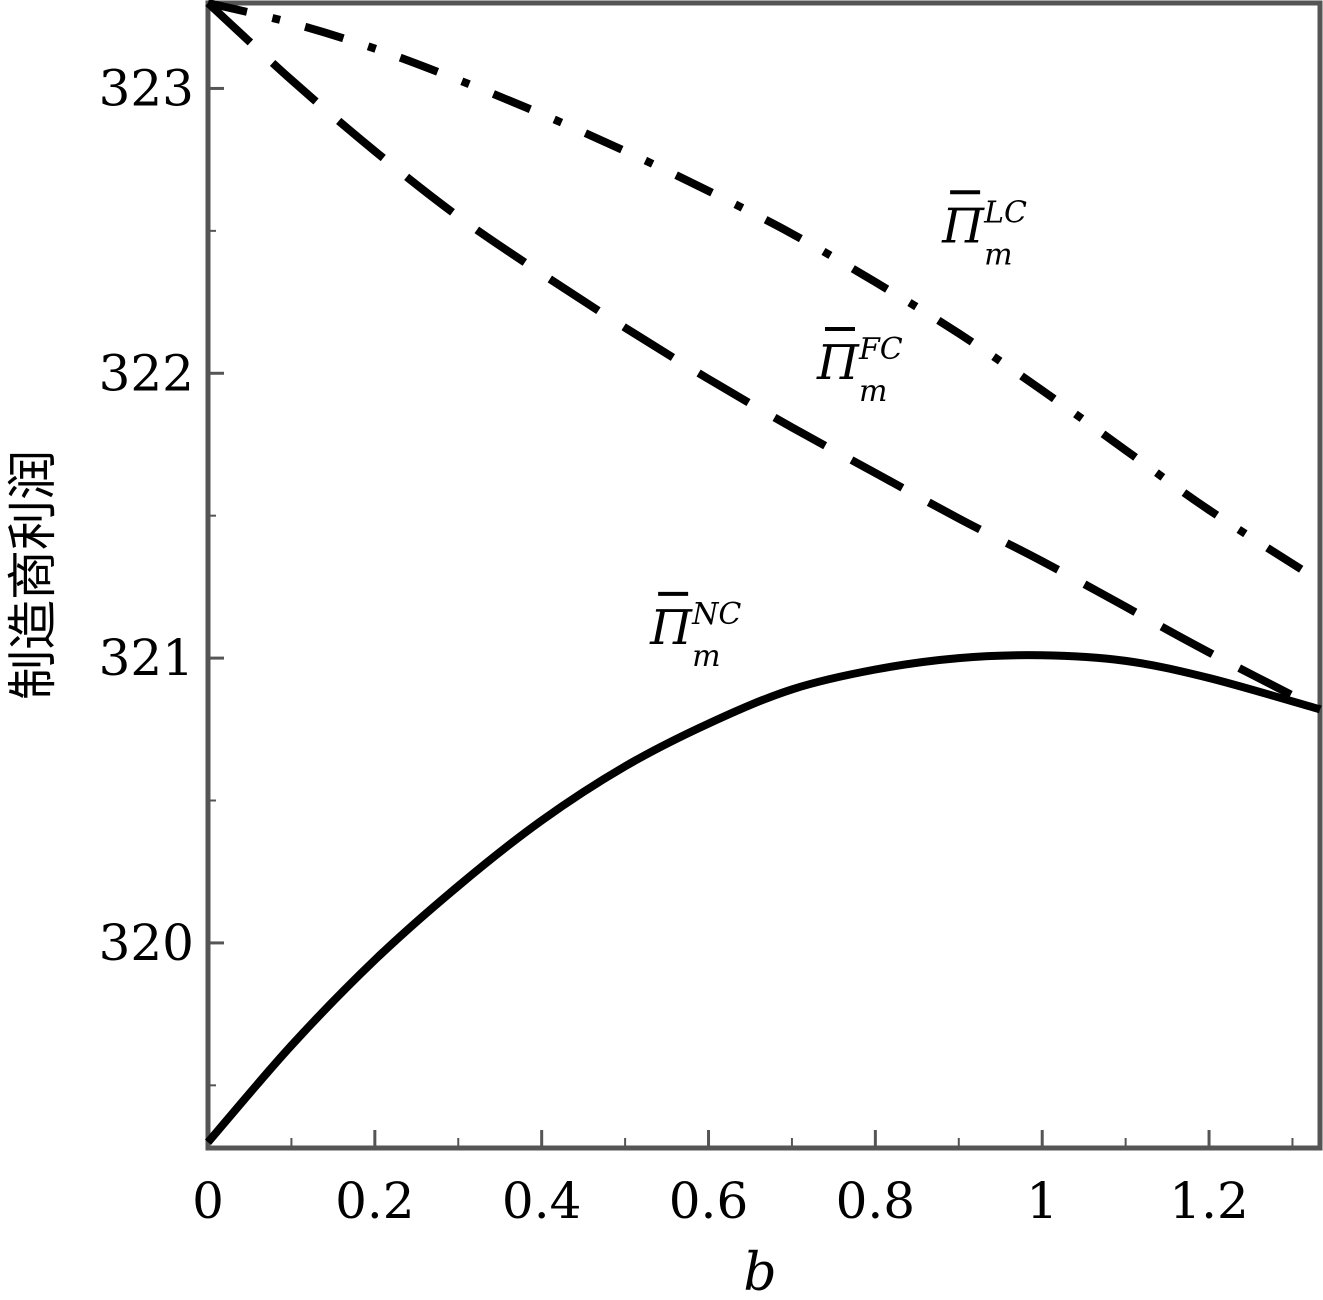 The width and height of the screenshot is (1323, 1300). I want to click on series-label-lc: Π LC m, so click(984, 231).